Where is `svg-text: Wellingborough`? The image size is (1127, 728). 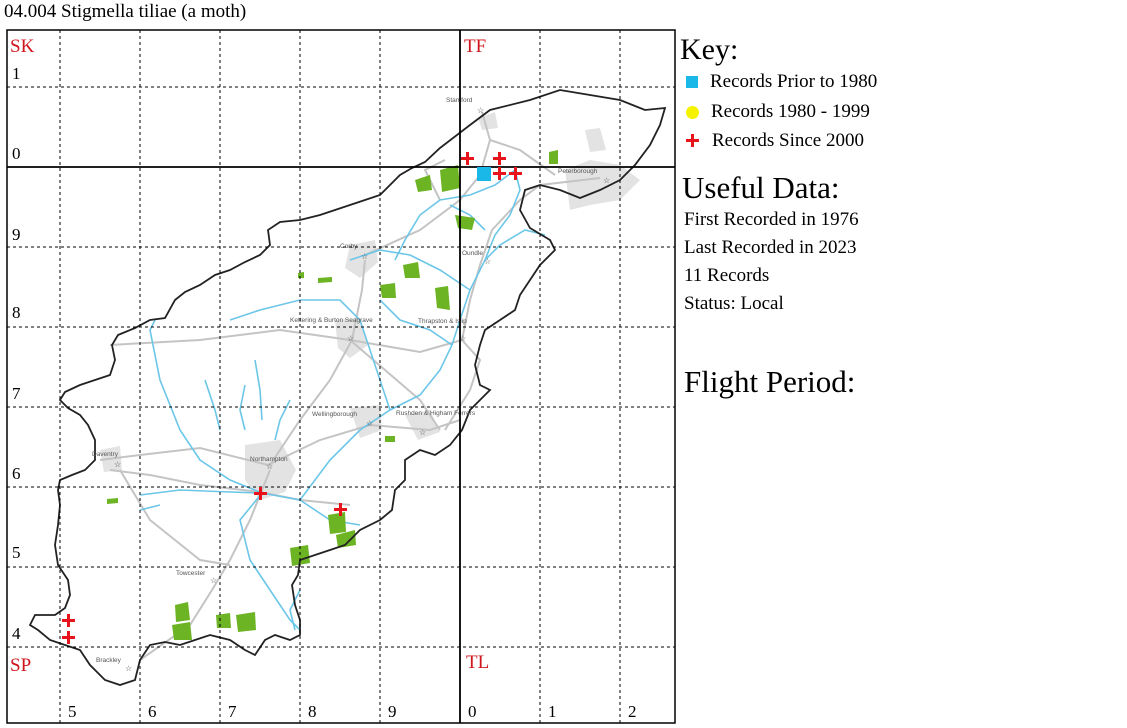 svg-text: Wellingborough is located at coordinates (334, 414).